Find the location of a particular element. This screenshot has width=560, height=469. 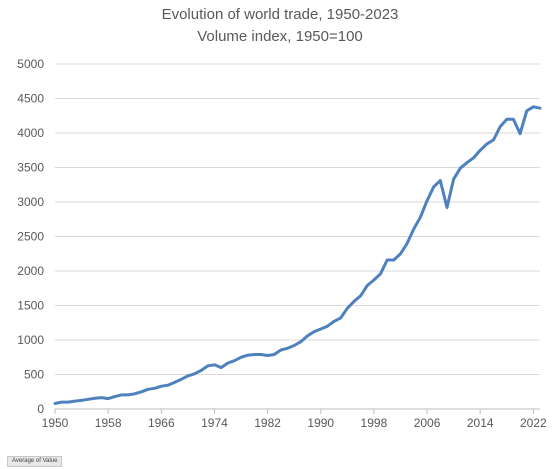

y-tick-label: 1000 is located at coordinates (30, 340).